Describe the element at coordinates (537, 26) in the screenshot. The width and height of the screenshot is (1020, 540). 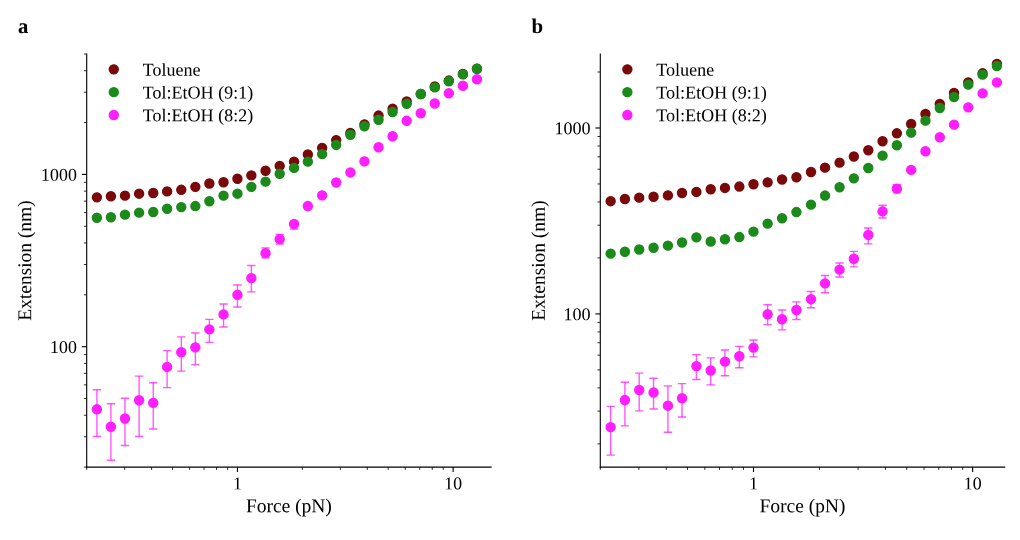
I see `chart-title: b` at that location.